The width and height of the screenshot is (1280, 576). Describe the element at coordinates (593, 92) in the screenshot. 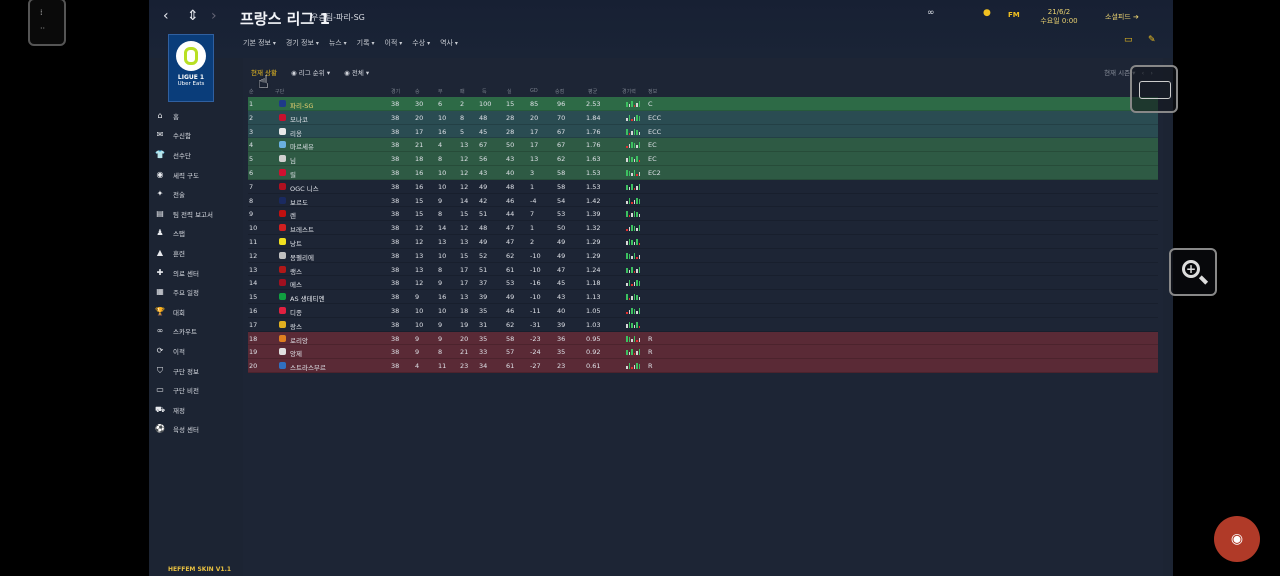

I see `col-avg: 평균` at that location.